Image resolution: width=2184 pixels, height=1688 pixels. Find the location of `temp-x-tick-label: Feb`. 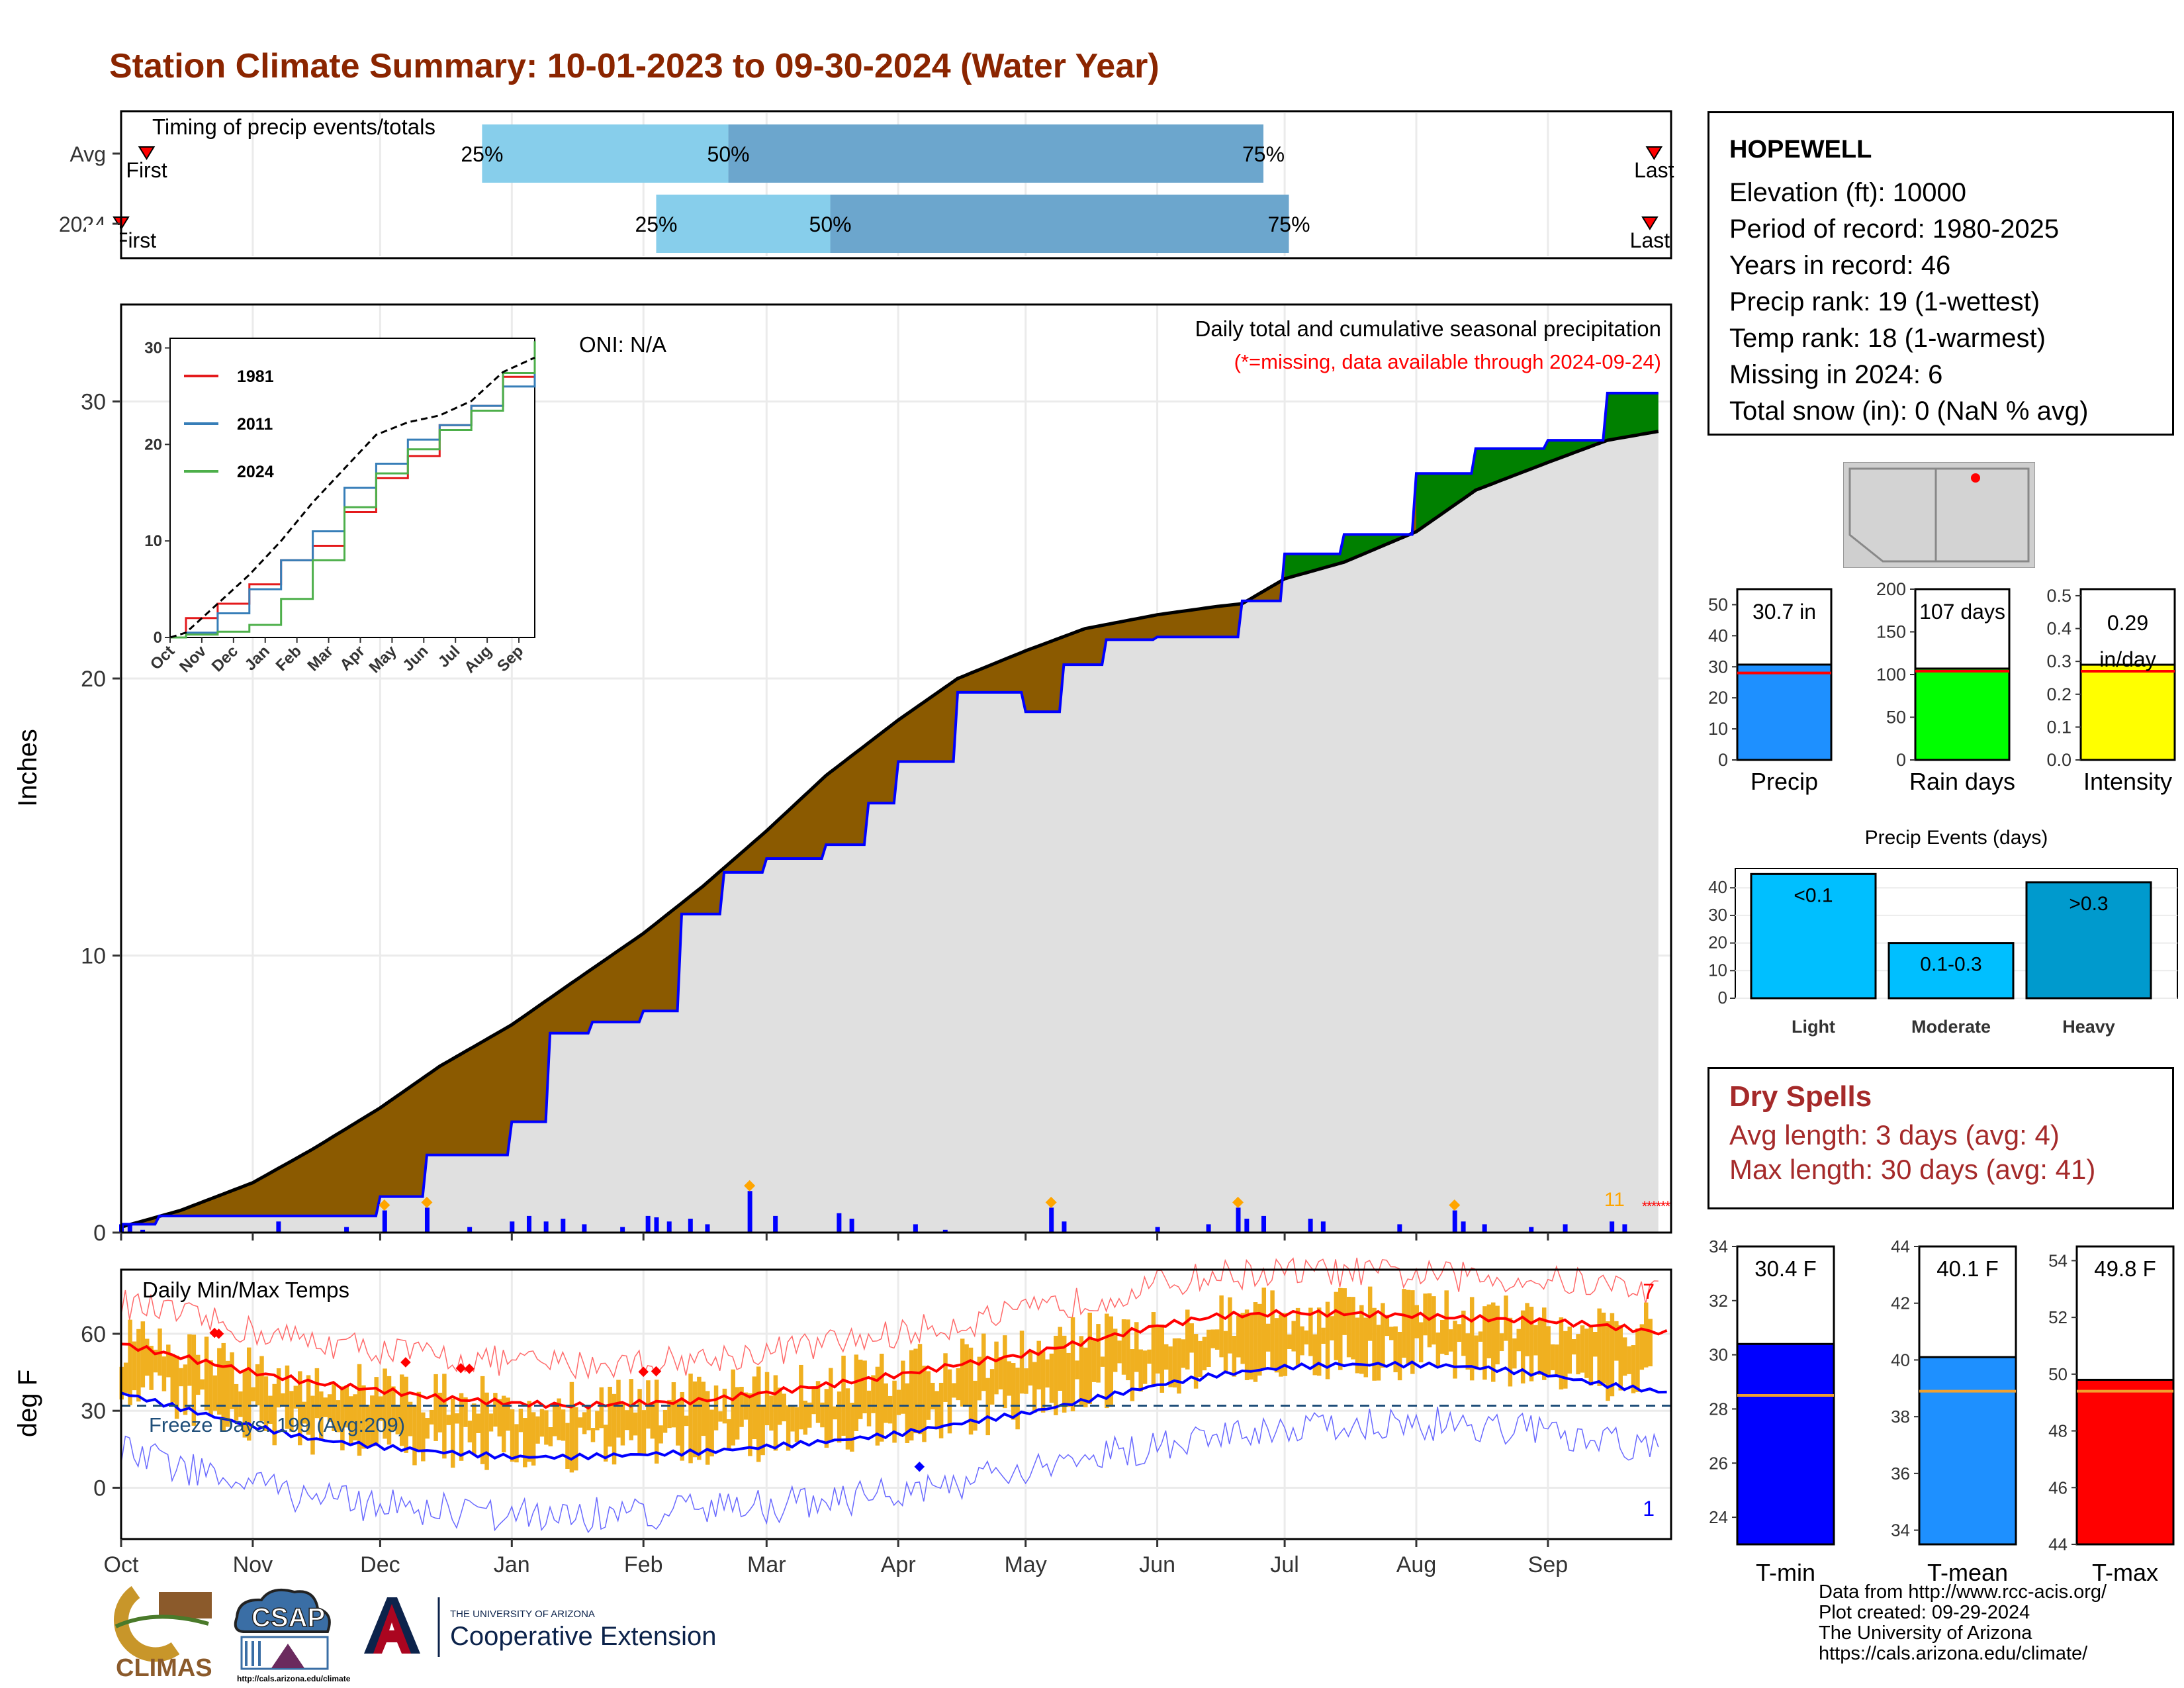

temp-x-tick-label: Feb is located at coordinates (643, 1564).